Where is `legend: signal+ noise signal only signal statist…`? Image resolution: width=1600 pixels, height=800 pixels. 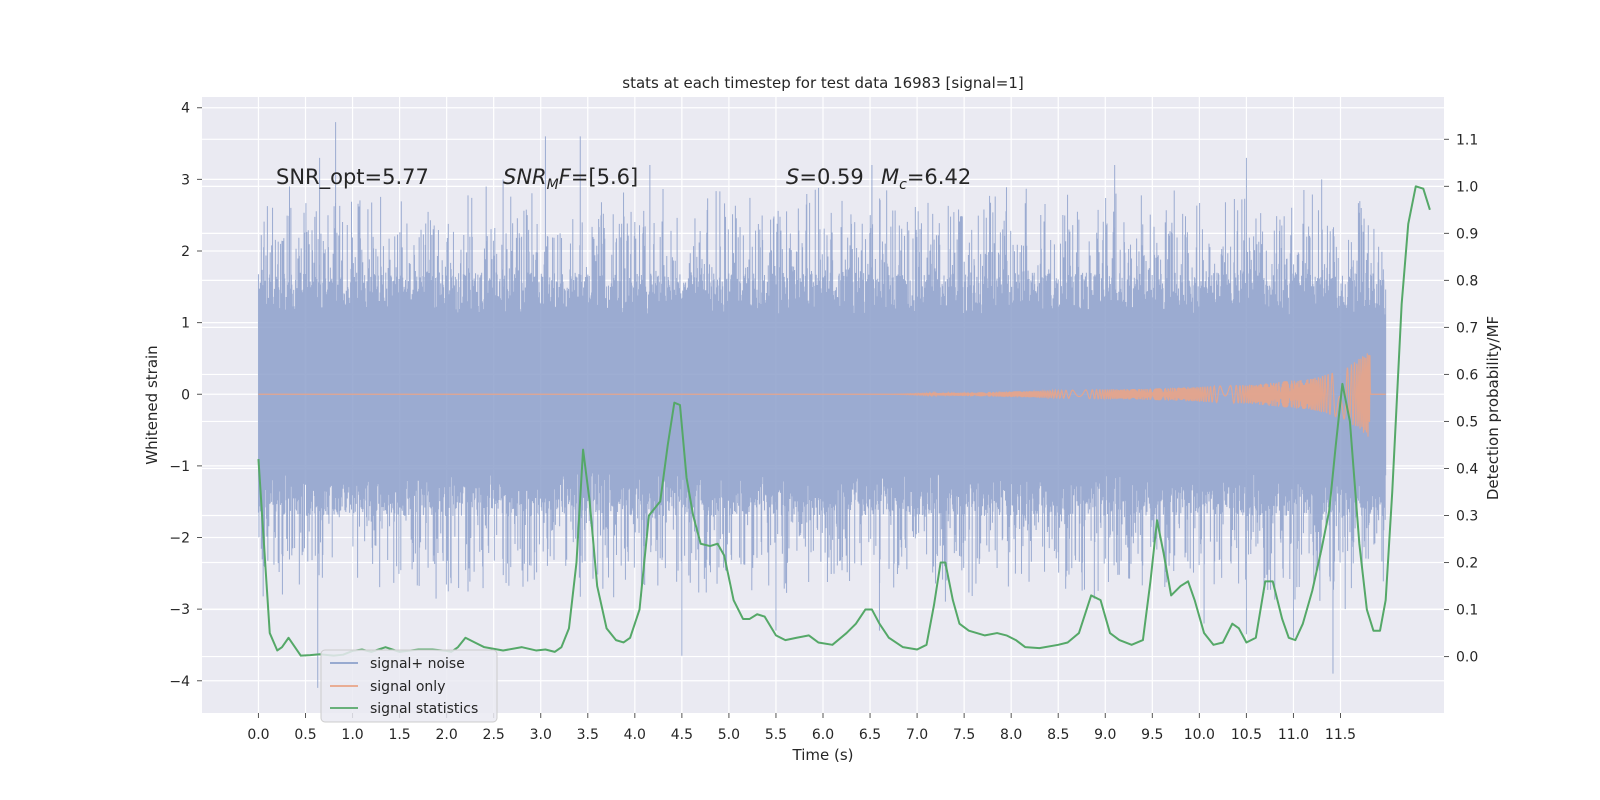
legend: signal+ noise signal only signal statist… is located at coordinates (409, 686).